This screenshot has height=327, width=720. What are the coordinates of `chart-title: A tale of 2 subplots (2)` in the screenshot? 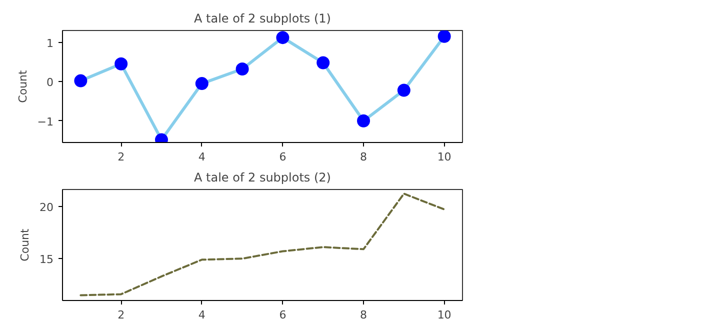 It's located at (262, 177).